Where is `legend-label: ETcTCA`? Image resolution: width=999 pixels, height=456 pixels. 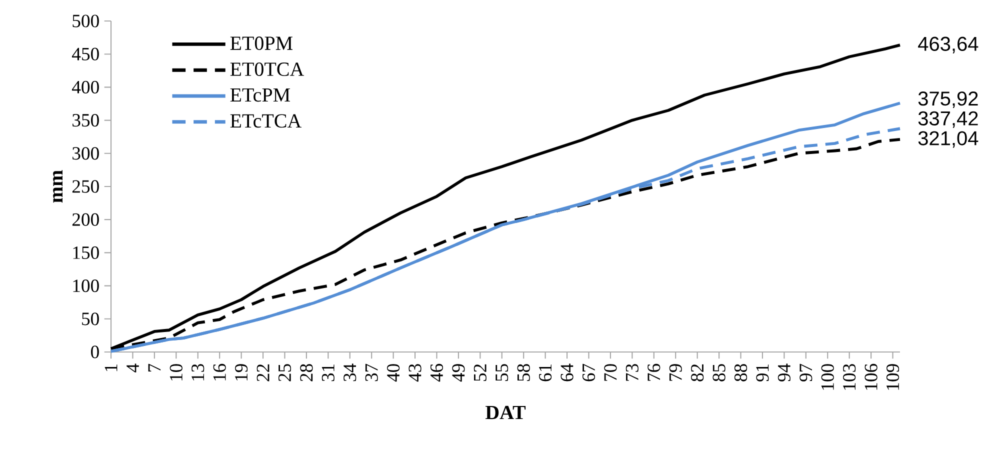 legend-label: ETcTCA is located at coordinates (266, 121).